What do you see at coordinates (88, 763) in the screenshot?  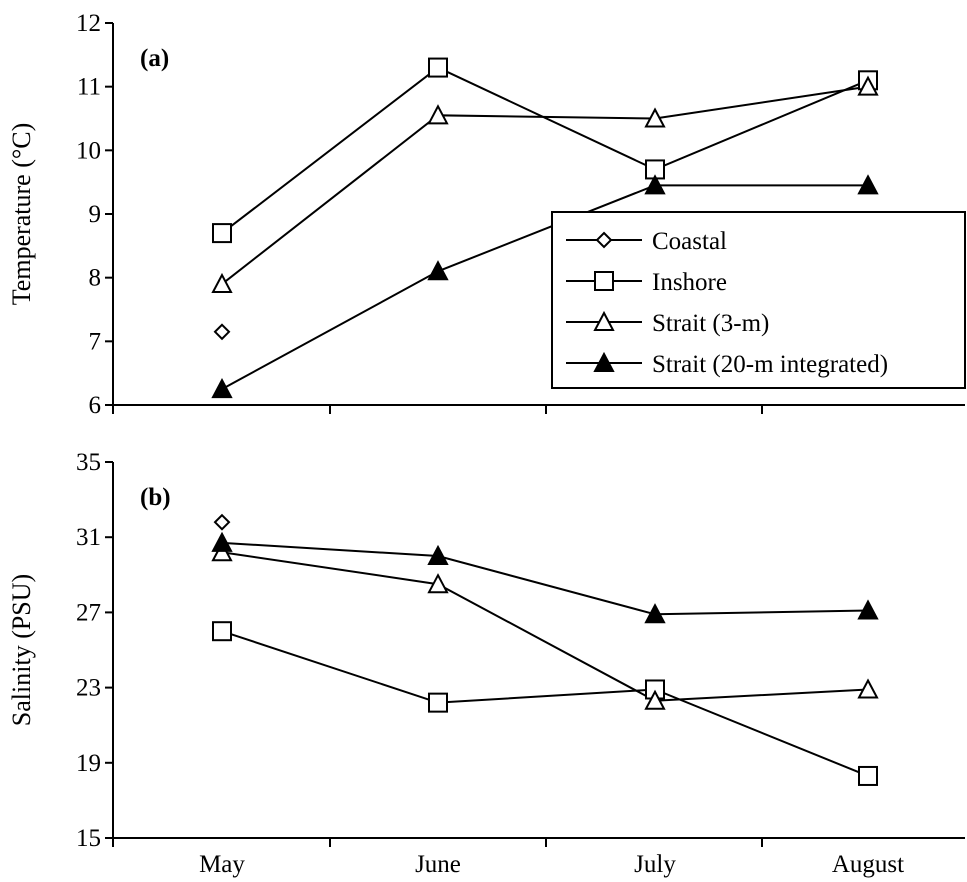 I see `y-tick-label: 19` at bounding box center [88, 763].